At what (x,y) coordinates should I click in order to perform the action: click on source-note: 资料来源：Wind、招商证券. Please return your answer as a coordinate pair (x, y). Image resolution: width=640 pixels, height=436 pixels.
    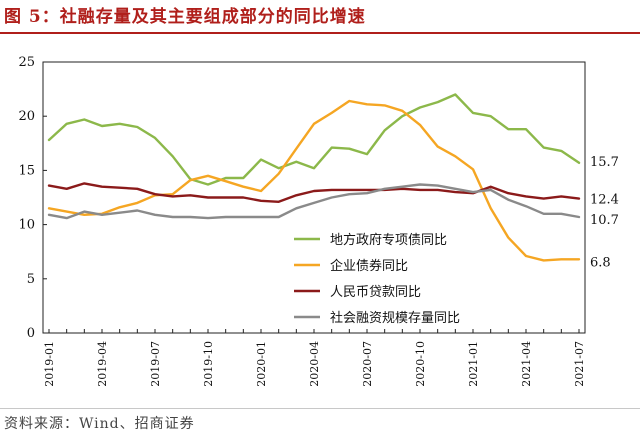
    Looking at the image, I should click on (99, 424).